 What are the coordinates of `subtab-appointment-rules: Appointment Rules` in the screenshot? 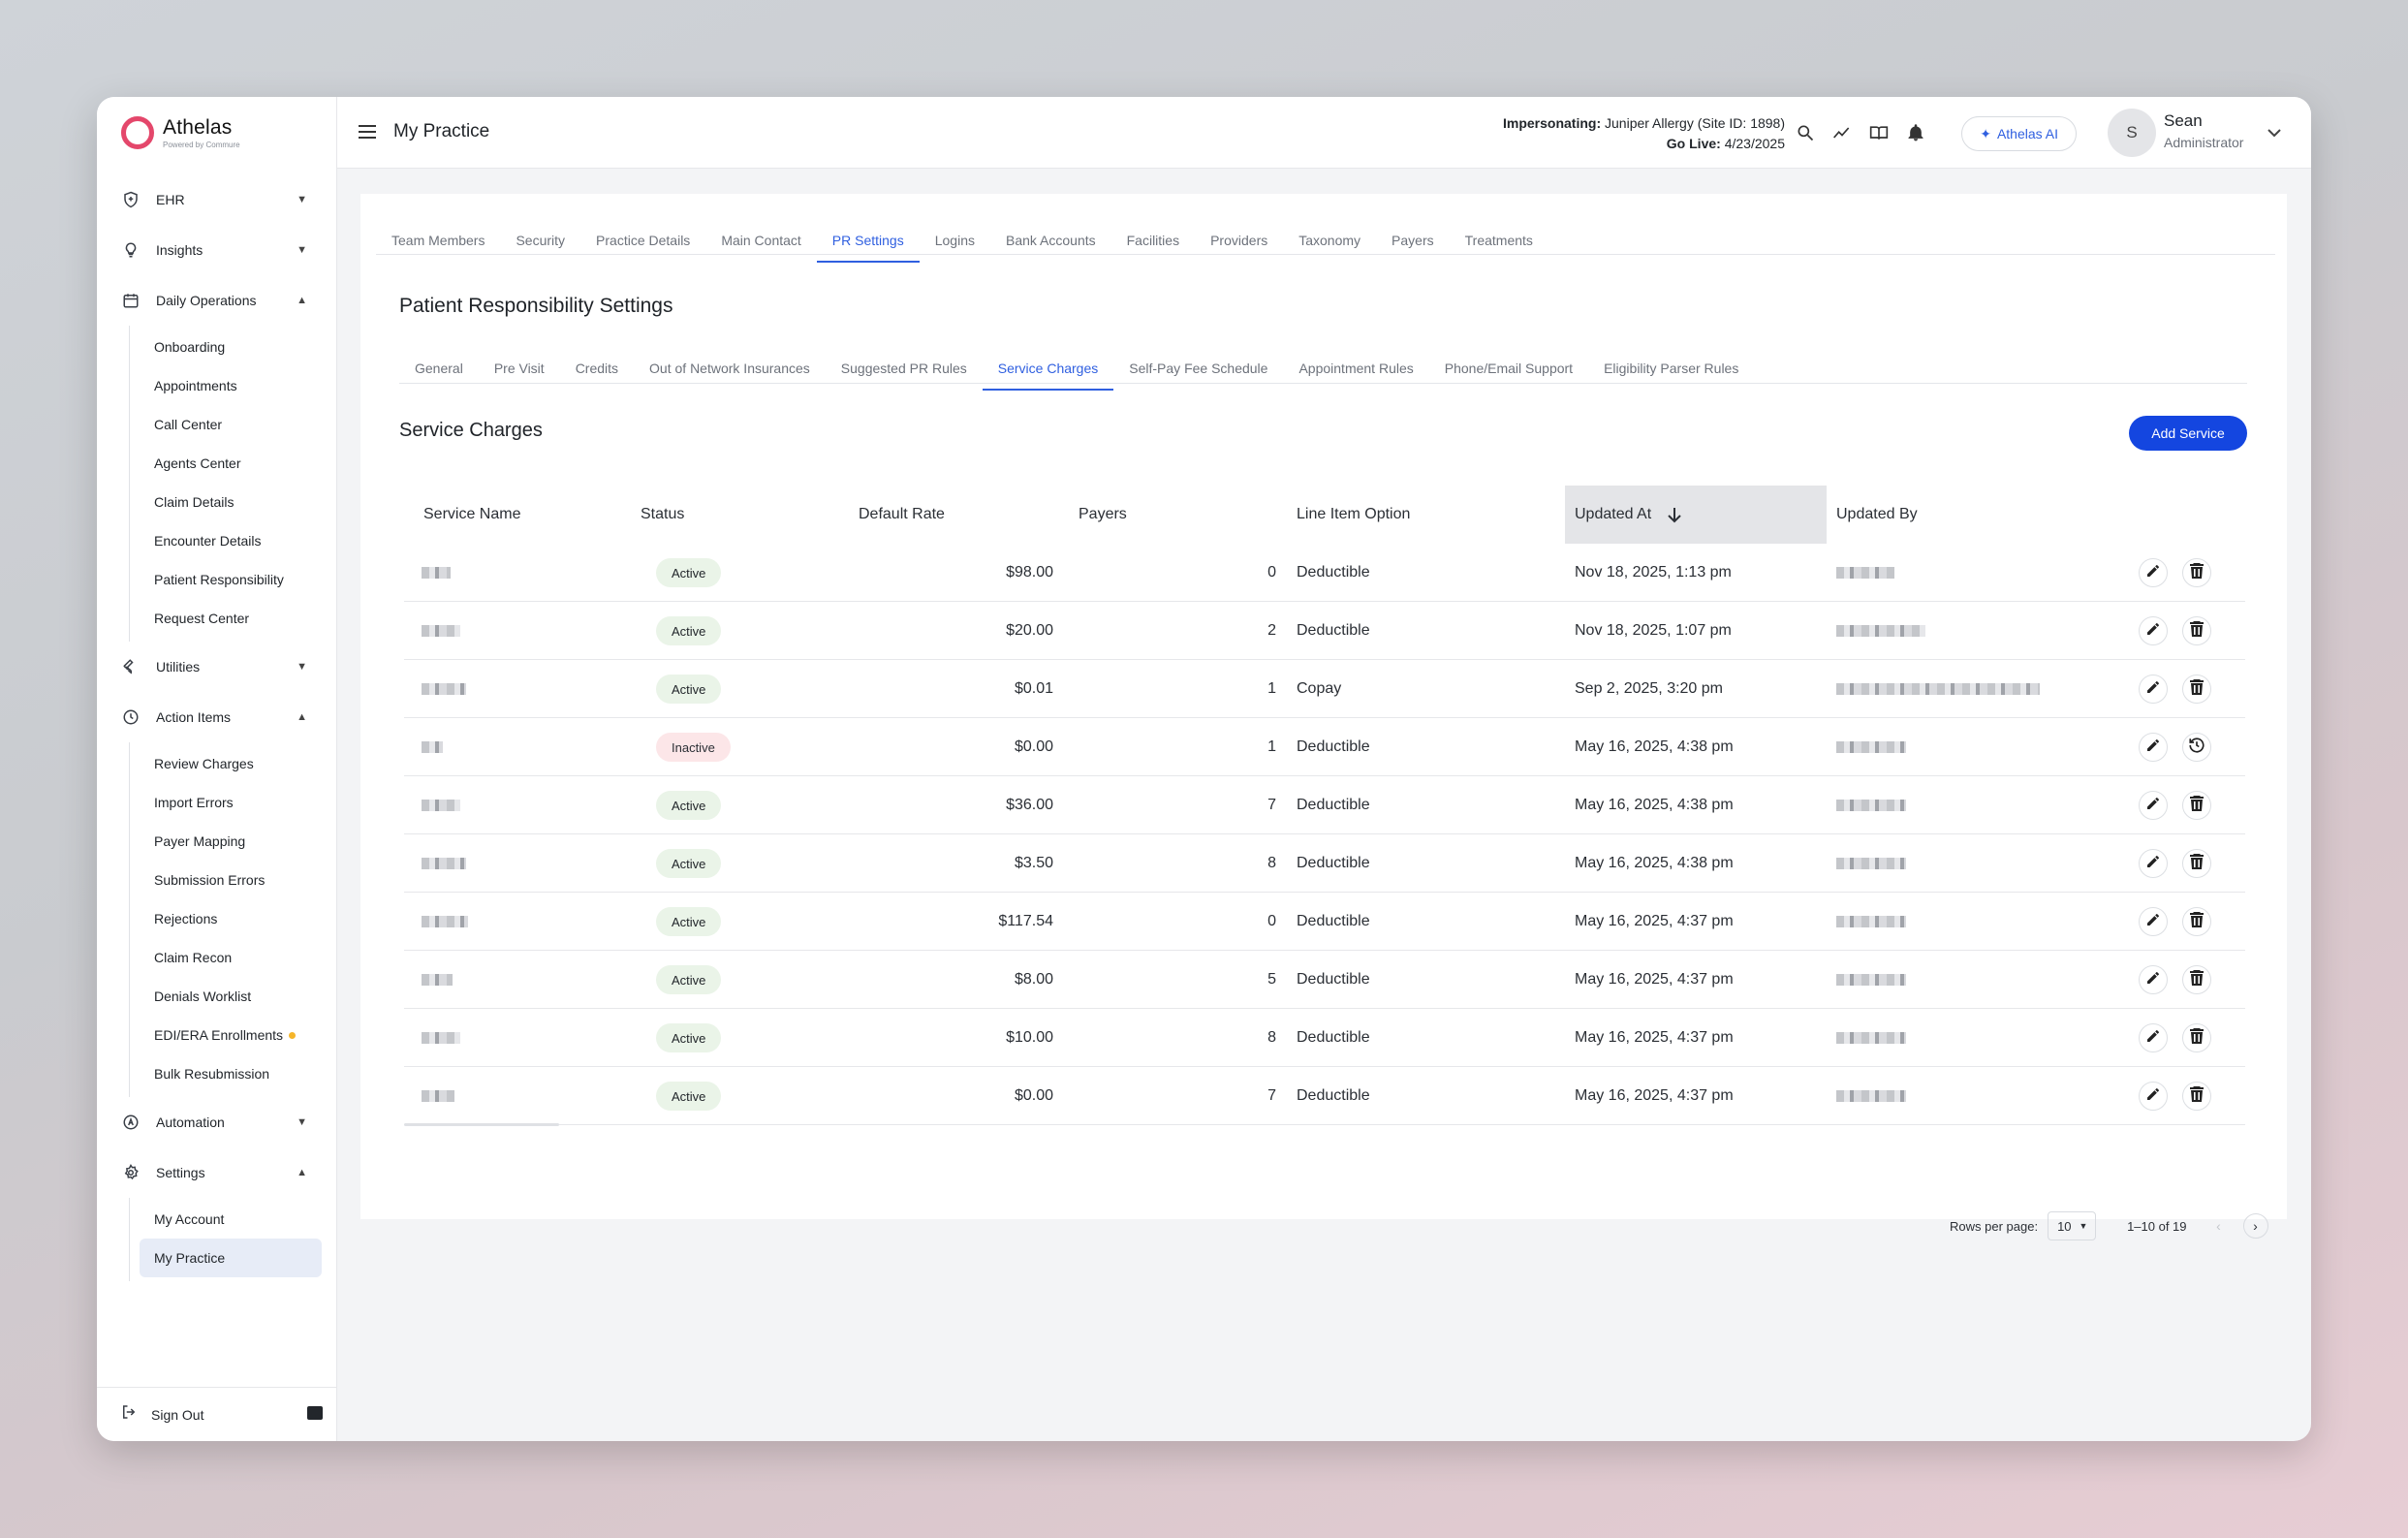 It's located at (1356, 368).